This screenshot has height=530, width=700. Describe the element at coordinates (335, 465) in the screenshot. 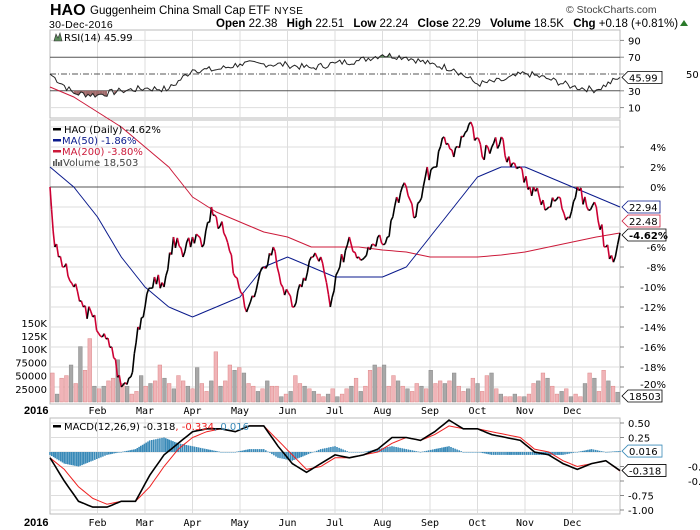

I see `signal-line` at that location.